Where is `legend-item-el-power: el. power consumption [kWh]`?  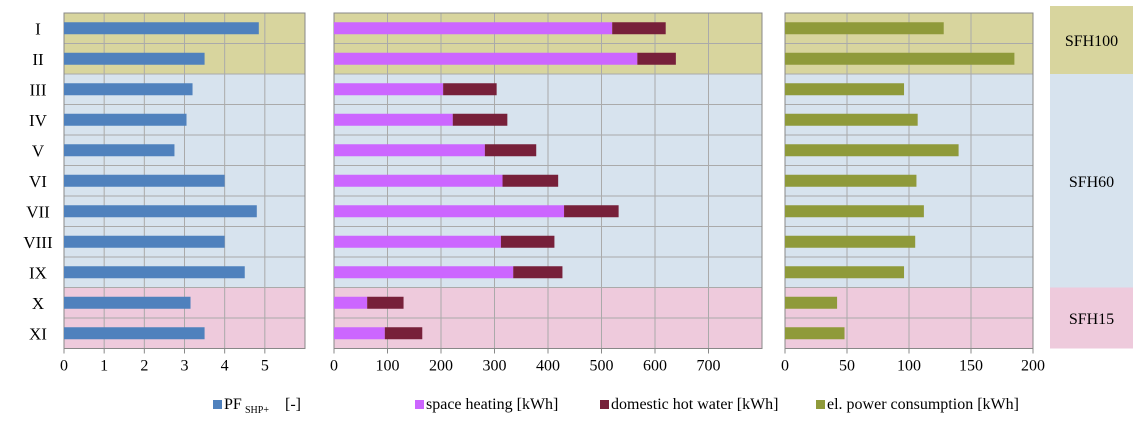 legend-item-el-power: el. power consumption [kWh] is located at coordinates (917, 405).